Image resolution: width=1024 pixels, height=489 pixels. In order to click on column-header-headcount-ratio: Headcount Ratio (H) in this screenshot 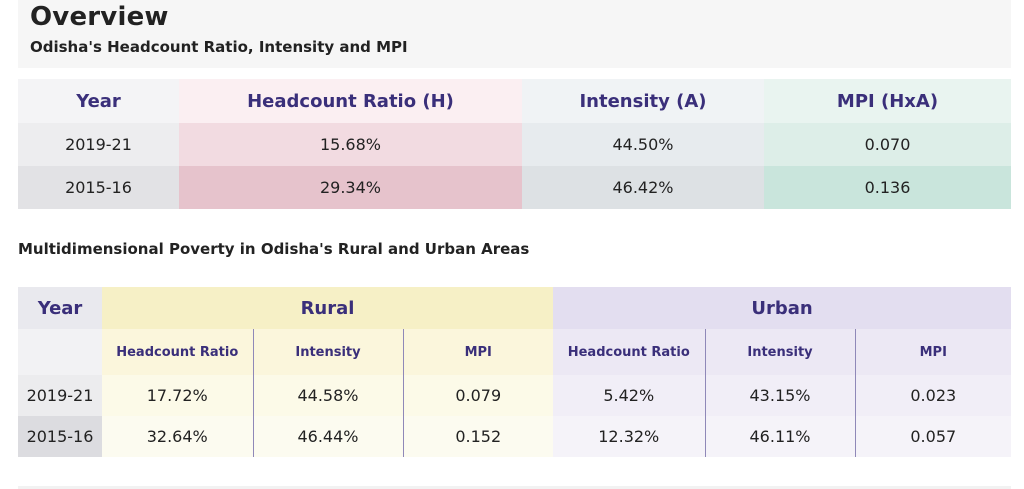, I will do `click(350, 101)`.